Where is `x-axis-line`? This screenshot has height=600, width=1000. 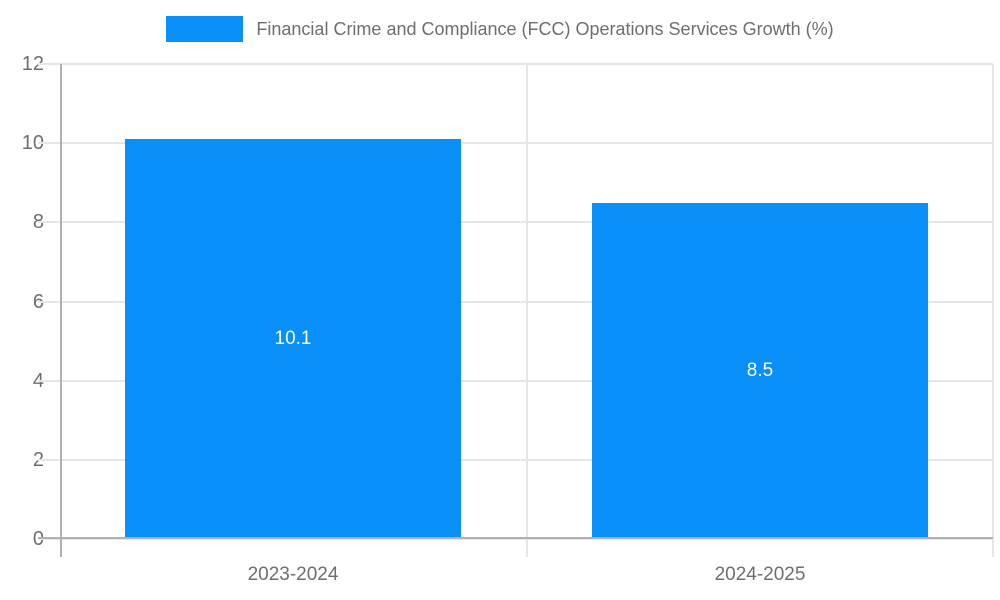 x-axis-line is located at coordinates (515, 538).